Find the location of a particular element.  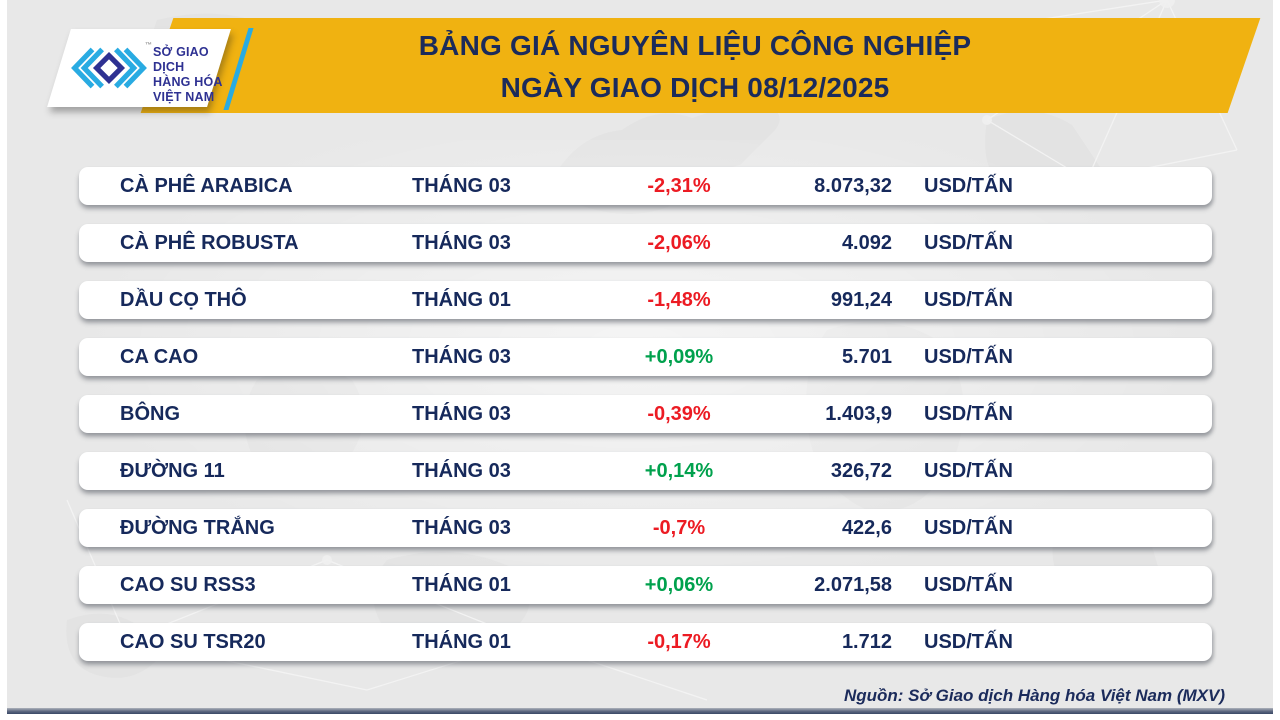

price-value: 5.701 is located at coordinates (866, 356).